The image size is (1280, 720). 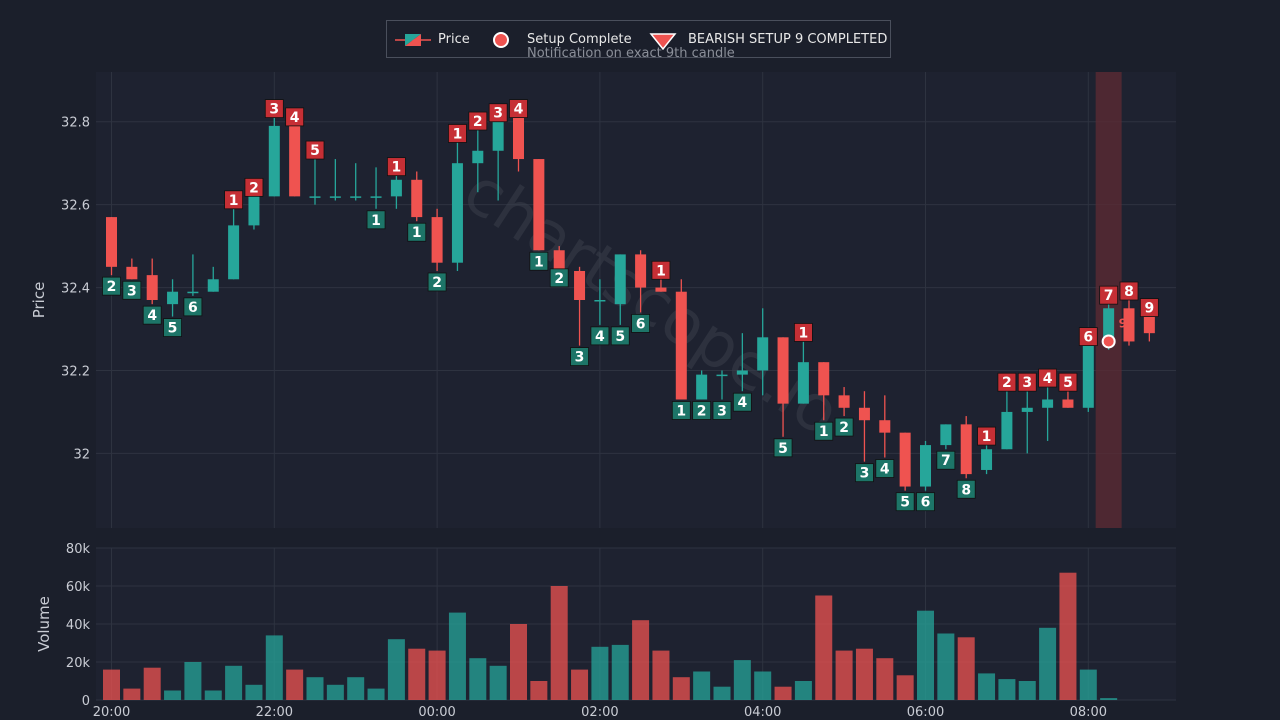 What do you see at coordinates (274, 712) in the screenshot?
I see `x-tick-label: 22:00` at bounding box center [274, 712].